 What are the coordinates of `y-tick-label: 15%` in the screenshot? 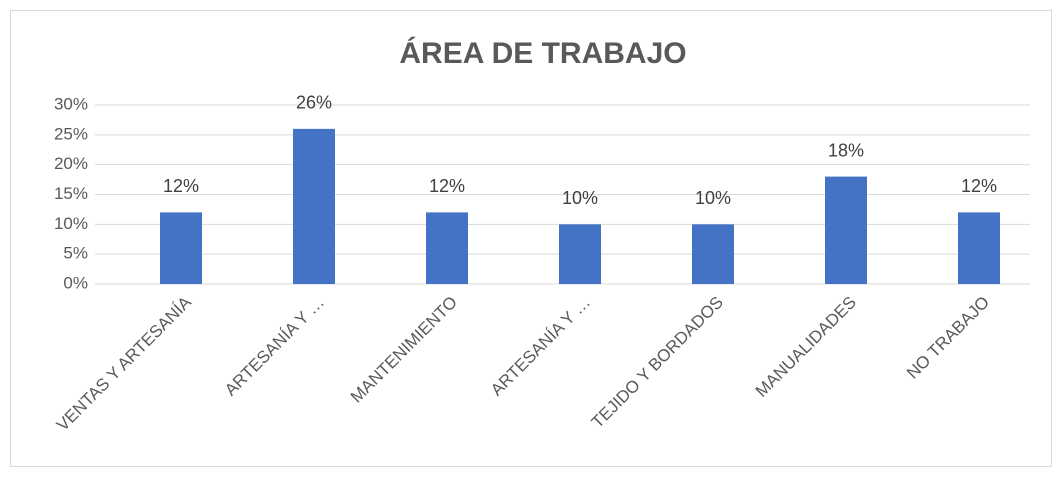 It's located at (71, 193).